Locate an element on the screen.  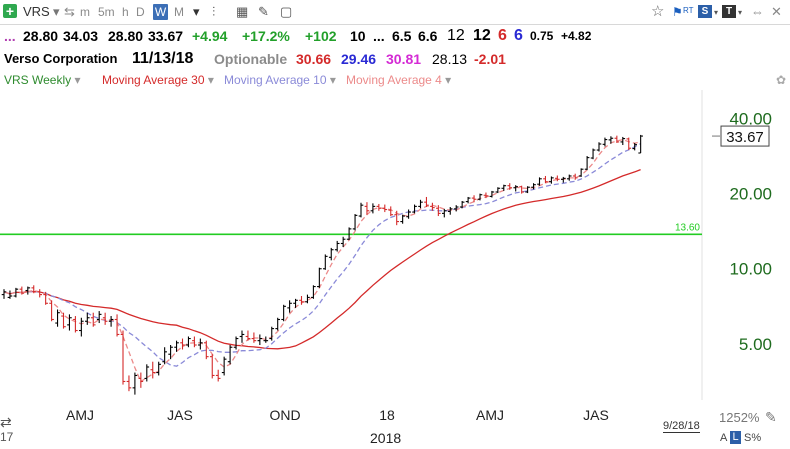
optionable-label: Optionable is located at coordinates (251, 59).